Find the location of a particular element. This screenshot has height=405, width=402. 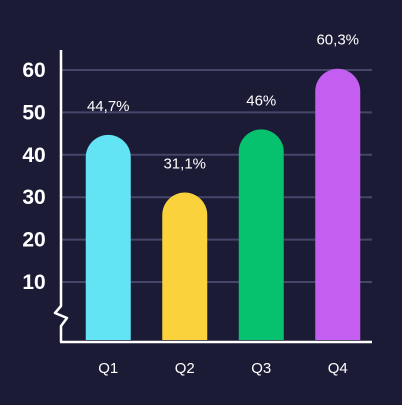

x-tick-label-q4: Q4 is located at coordinates (338, 368).